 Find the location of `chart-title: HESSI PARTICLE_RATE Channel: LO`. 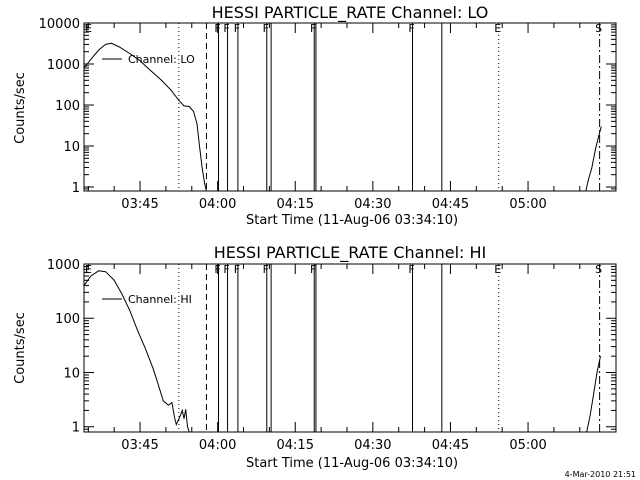

chart-title: HESSI PARTICLE_RATE Channel: LO is located at coordinates (350, 13).